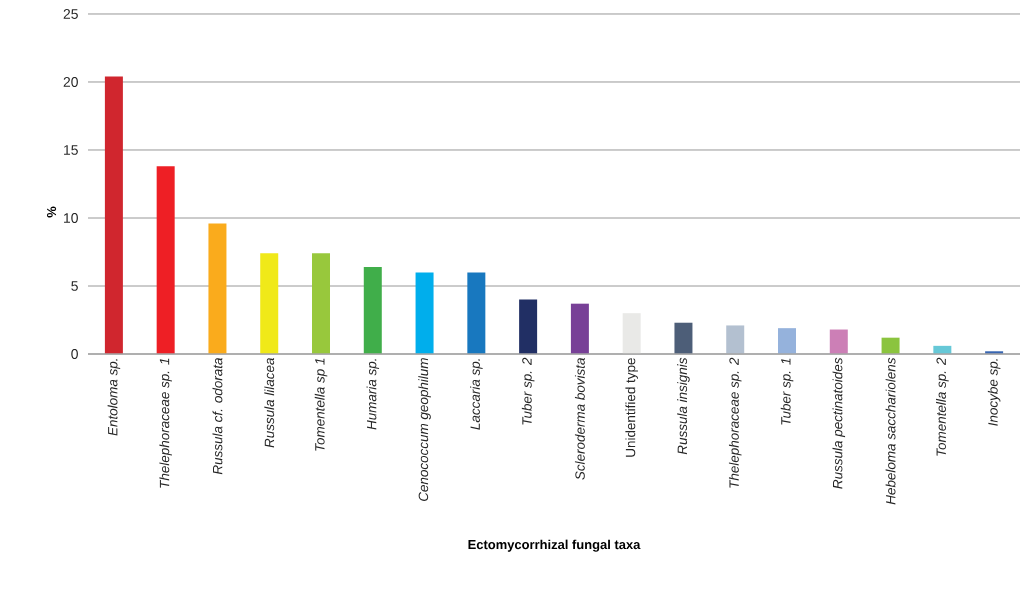 The height and width of the screenshot is (590, 1029). What do you see at coordinates (554, 545) in the screenshot?
I see `x-axis-title: Ectomycorrhizal fungal taxa` at bounding box center [554, 545].